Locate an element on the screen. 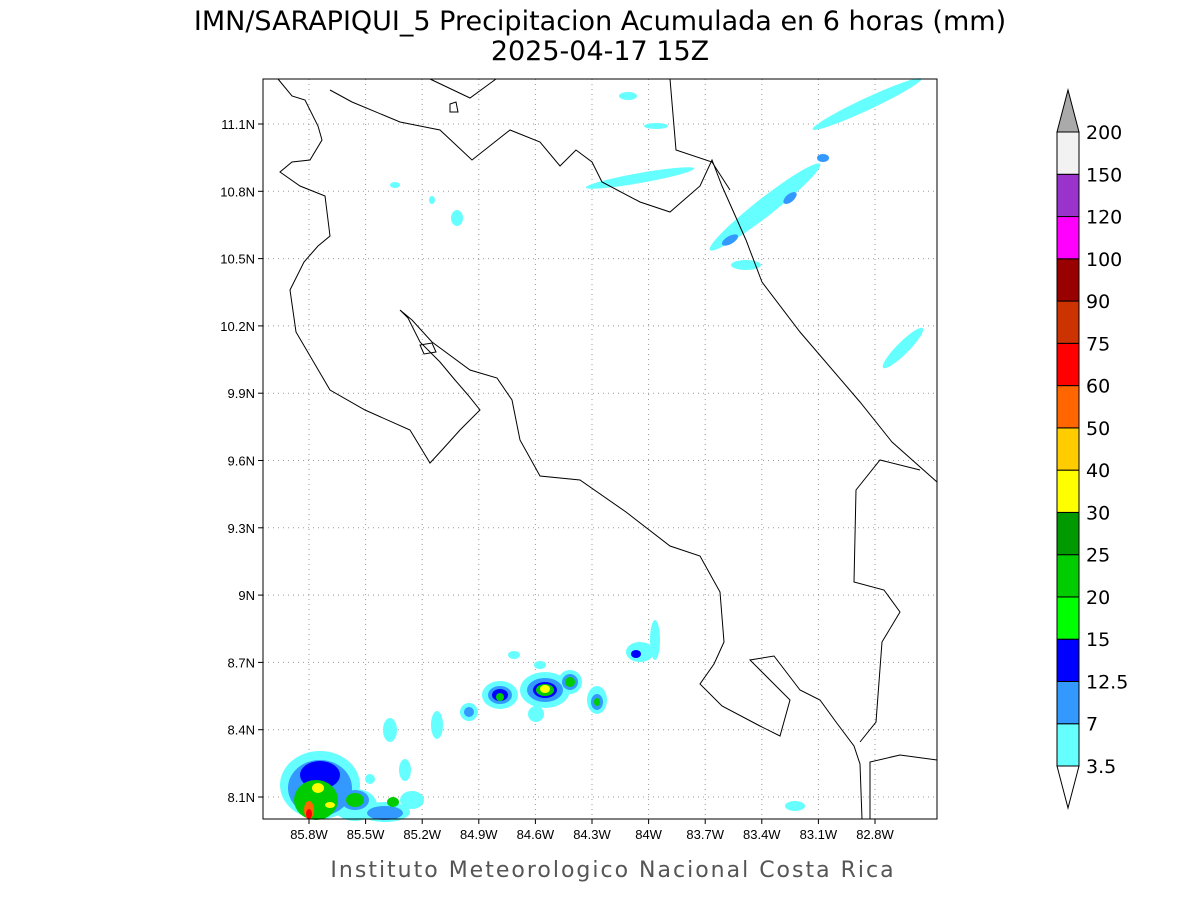 This screenshot has width=1200, height=900. colorbar-label: 200 is located at coordinates (1104, 133).